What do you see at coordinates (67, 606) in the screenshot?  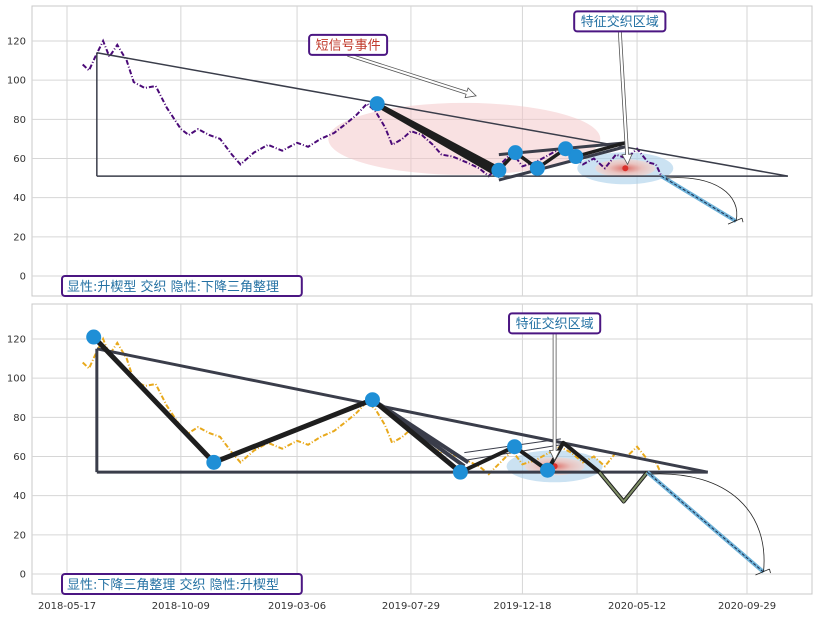 I see `x-tick-label: 2018-05-17` at bounding box center [67, 606].